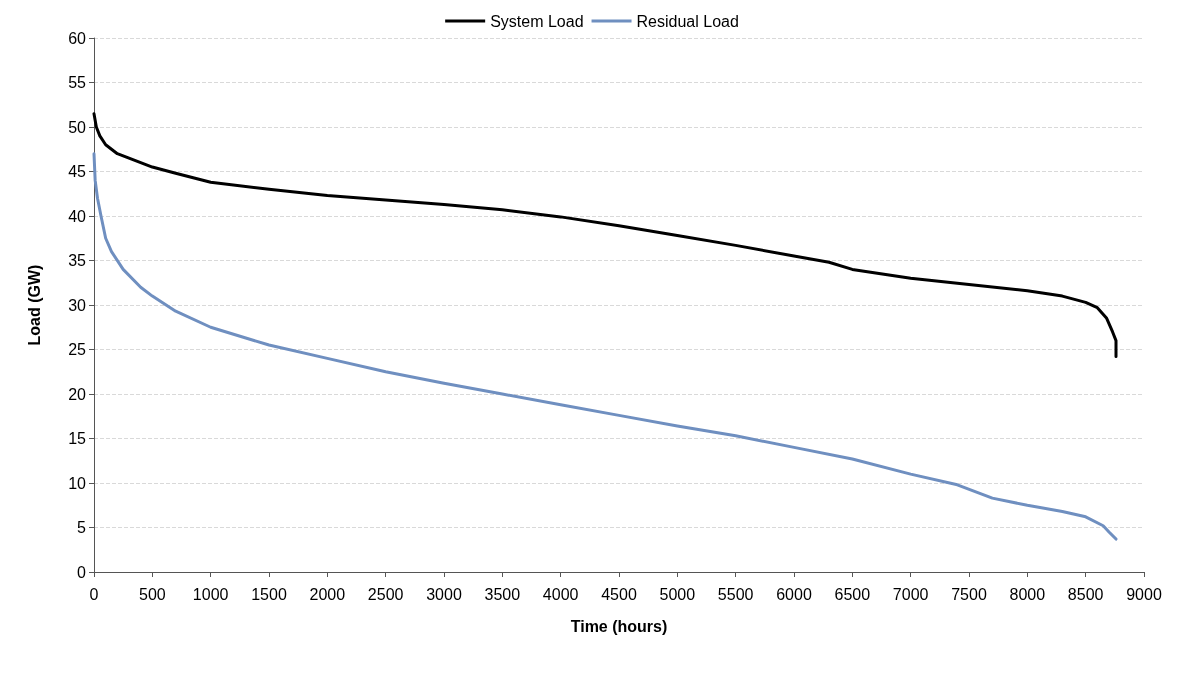 The height and width of the screenshot is (675, 1184). I want to click on x-tick-label: 3500, so click(502, 594).